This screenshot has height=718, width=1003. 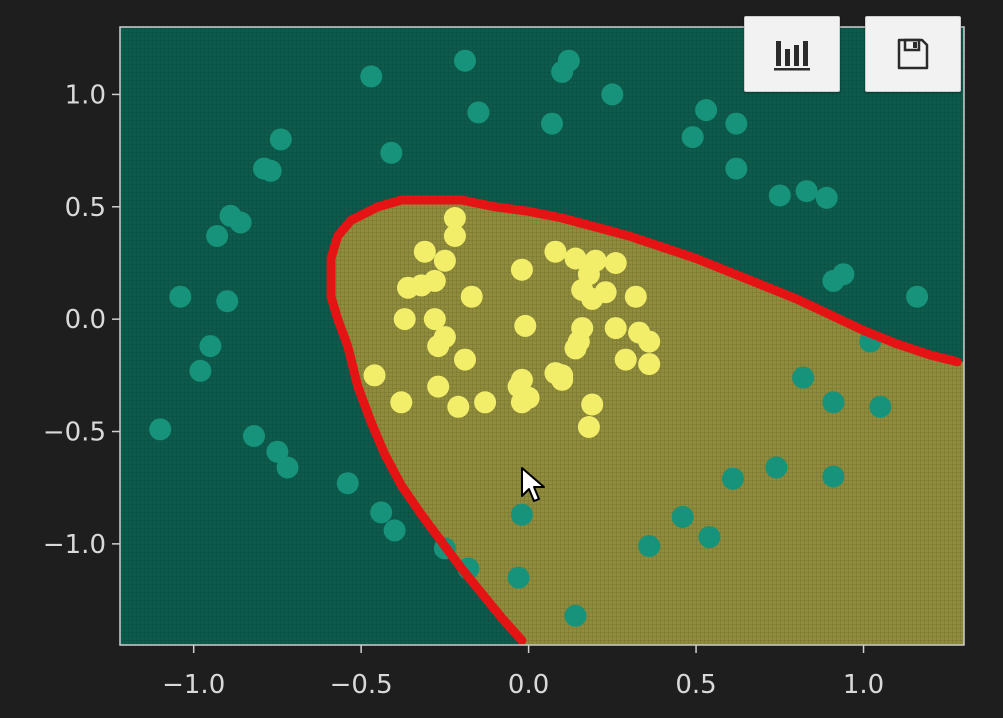 What do you see at coordinates (85, 208) in the screenshot?
I see `y-tick-label: 0.5` at bounding box center [85, 208].